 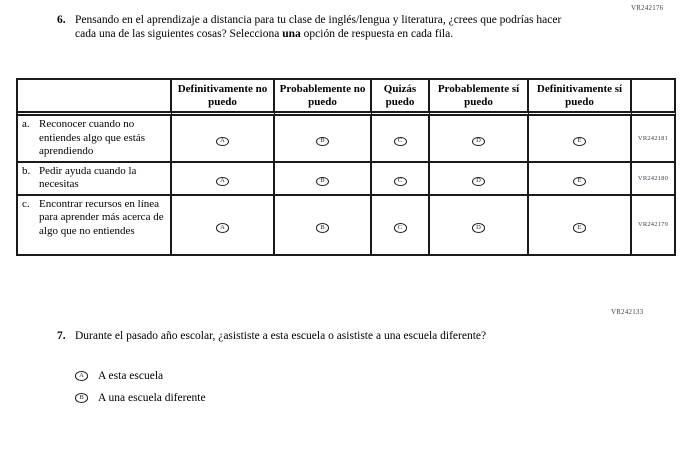 I want to click on row-b-cell-a: A, so click(x=223, y=179).